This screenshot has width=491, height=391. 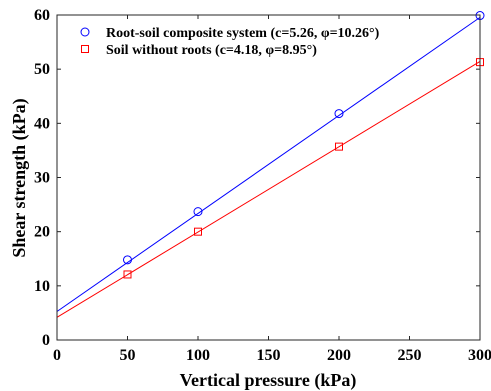 What do you see at coordinates (479, 355) in the screenshot?
I see `x-tick-label: 300` at bounding box center [479, 355].